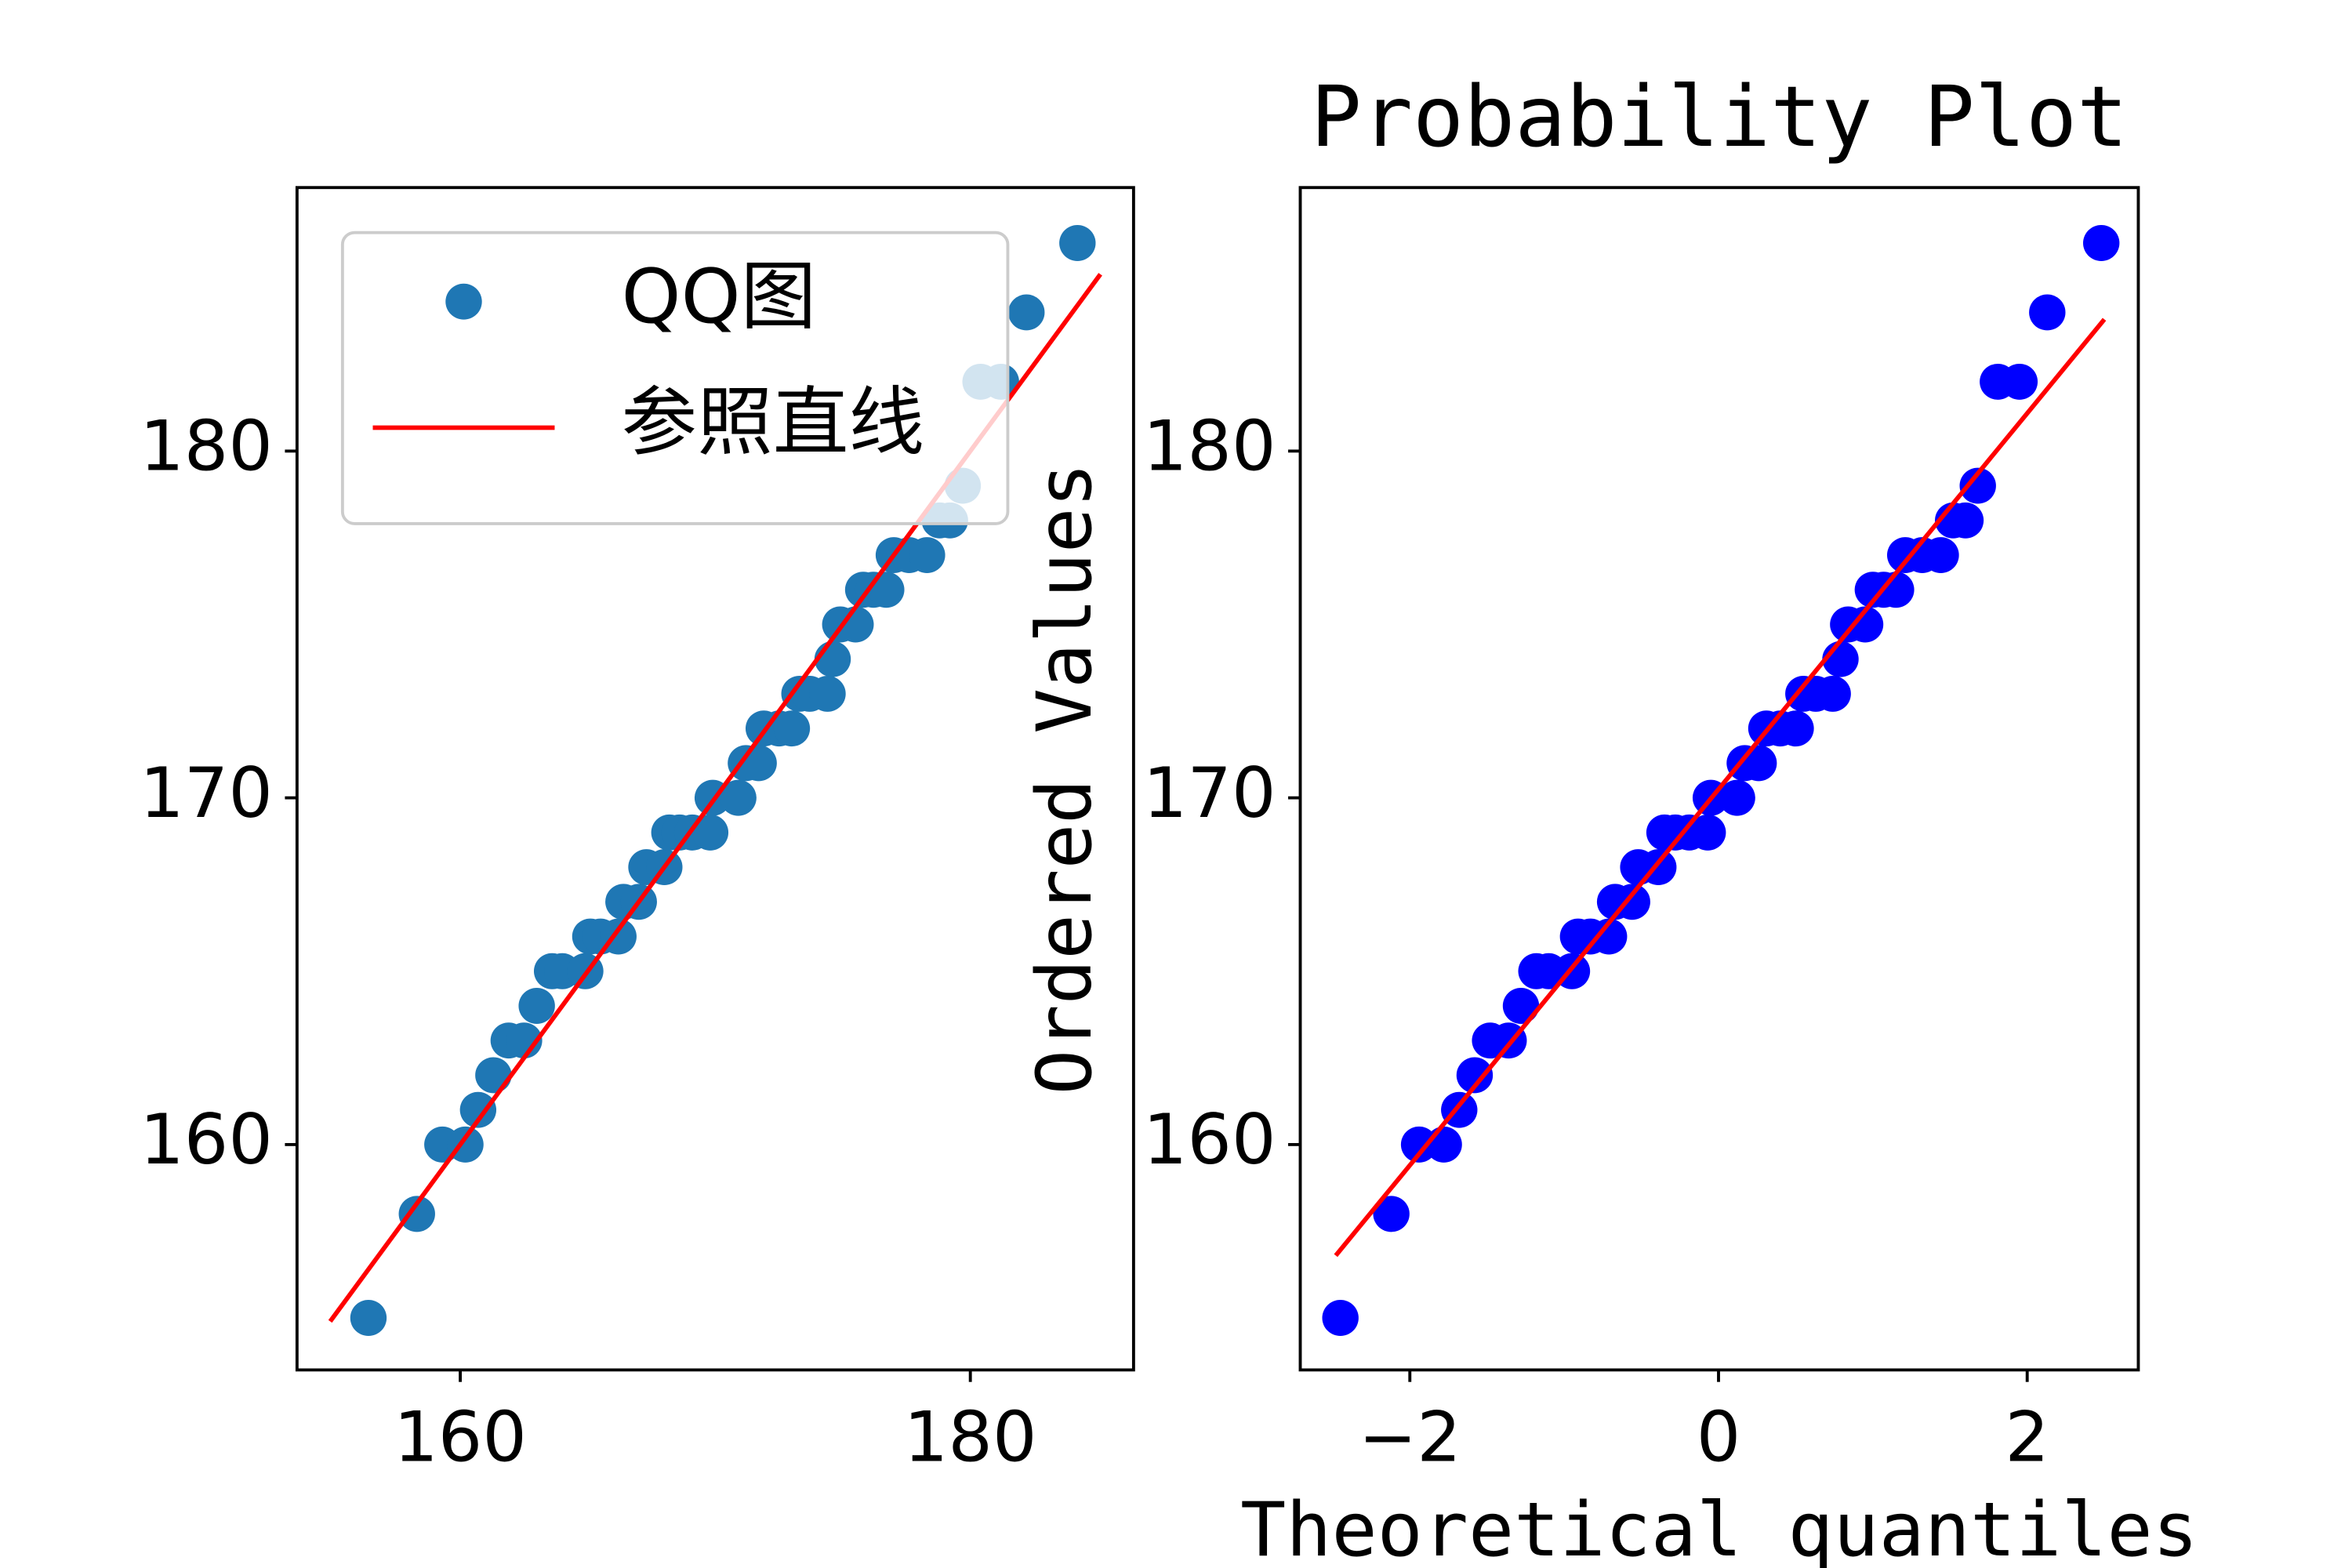  Describe the element at coordinates (1719, 1527) in the screenshot. I see `x-axis-label: Theoretical quantiles` at that location.